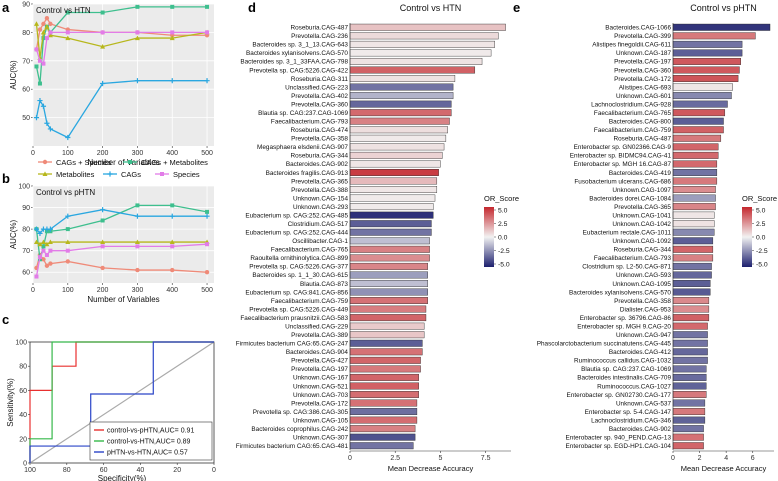 This screenshot has width=778, height=481. I want to click on color-legend-title: OR_Score, so click(501, 198).